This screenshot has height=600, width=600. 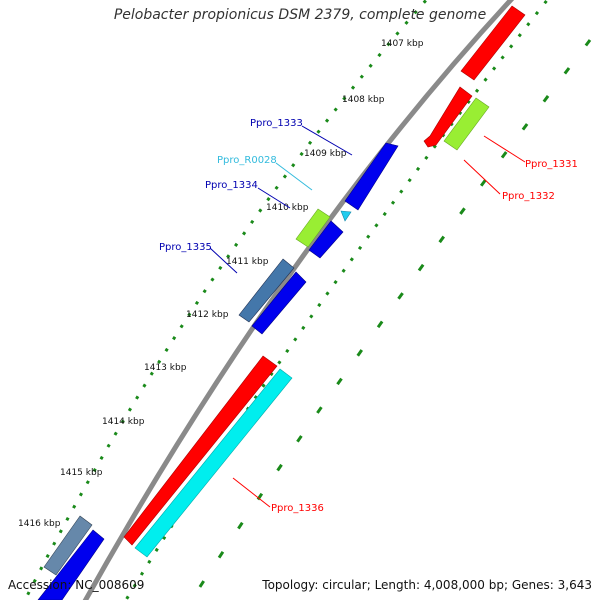 What do you see at coordinates (290, 585) in the screenshot?
I see `topology-label: Topology:` at bounding box center [290, 585].